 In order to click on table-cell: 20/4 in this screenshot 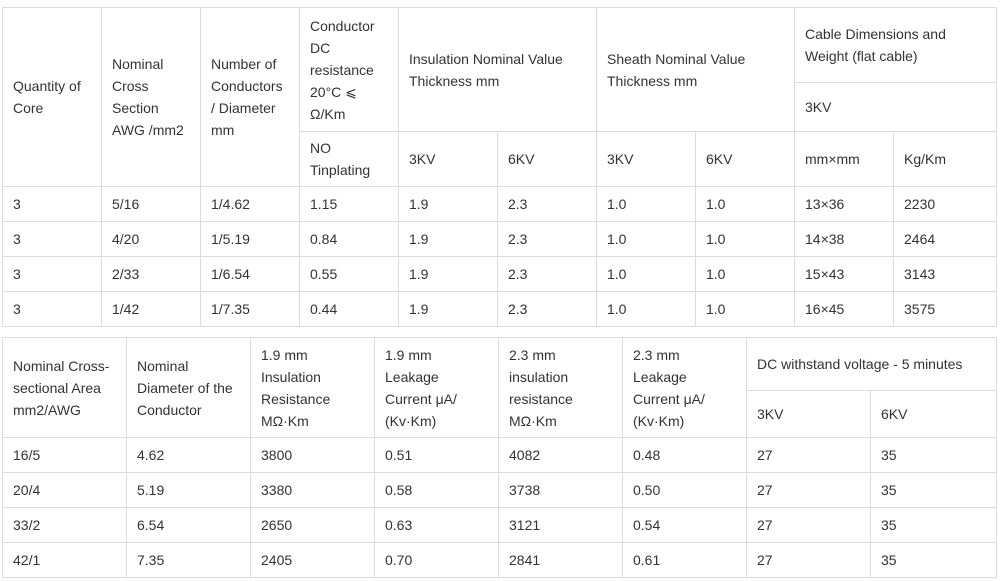, I will do `click(64, 490)`.